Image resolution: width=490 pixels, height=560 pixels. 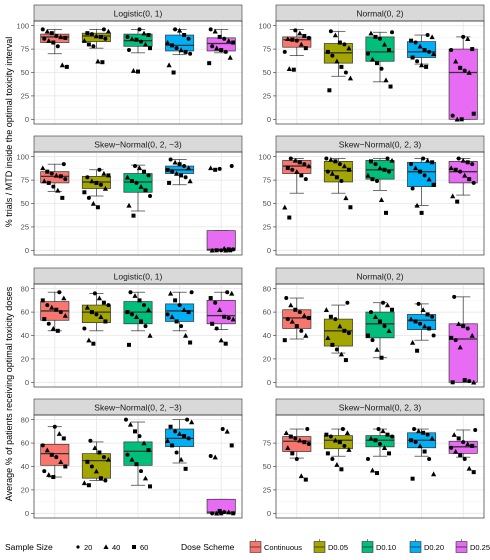 I want to click on scheme-legend-title: Dose Scheme, so click(x=208, y=547).